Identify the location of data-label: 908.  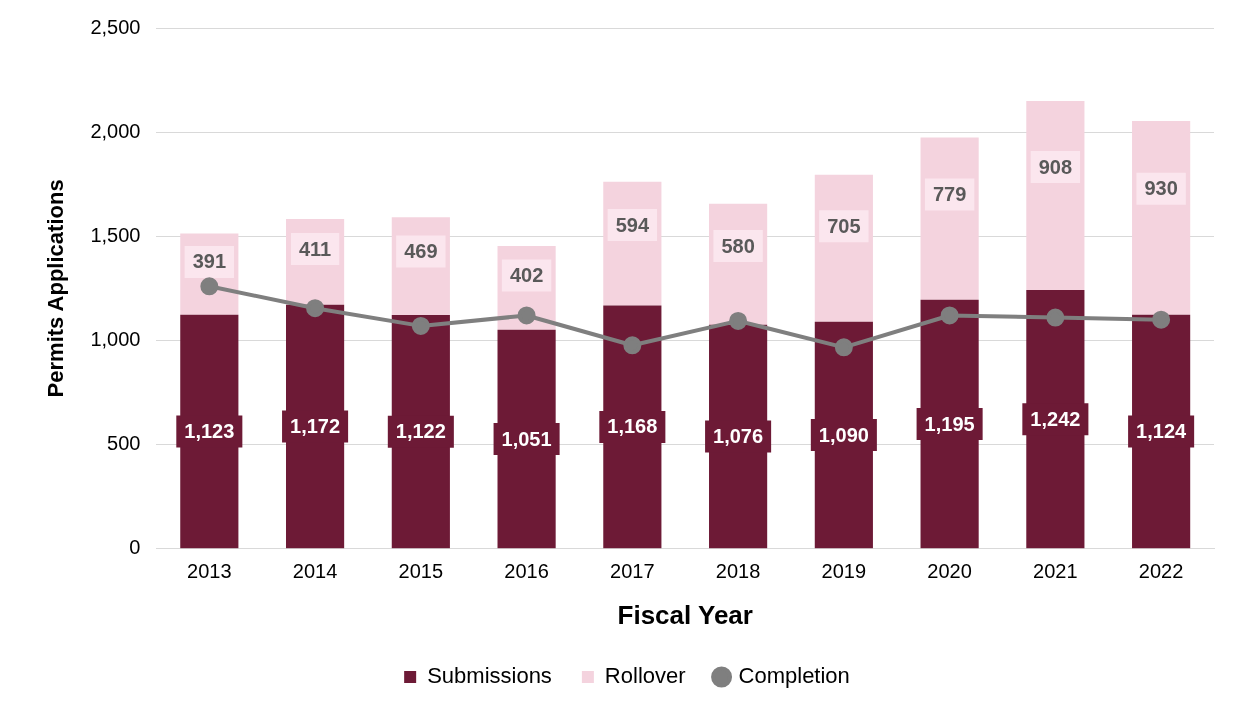
(1055, 166).